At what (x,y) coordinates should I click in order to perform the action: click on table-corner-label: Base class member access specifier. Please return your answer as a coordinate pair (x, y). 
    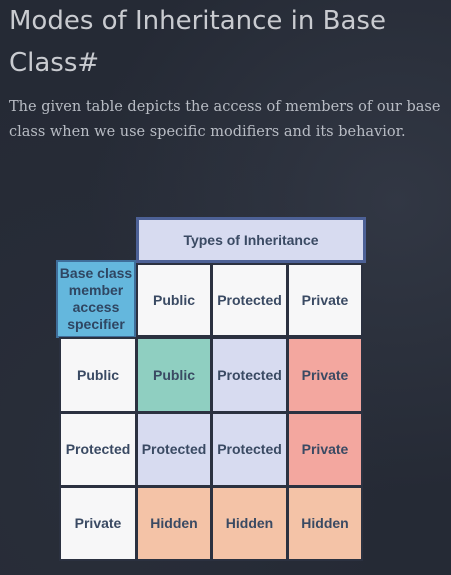
    Looking at the image, I should click on (96, 299).